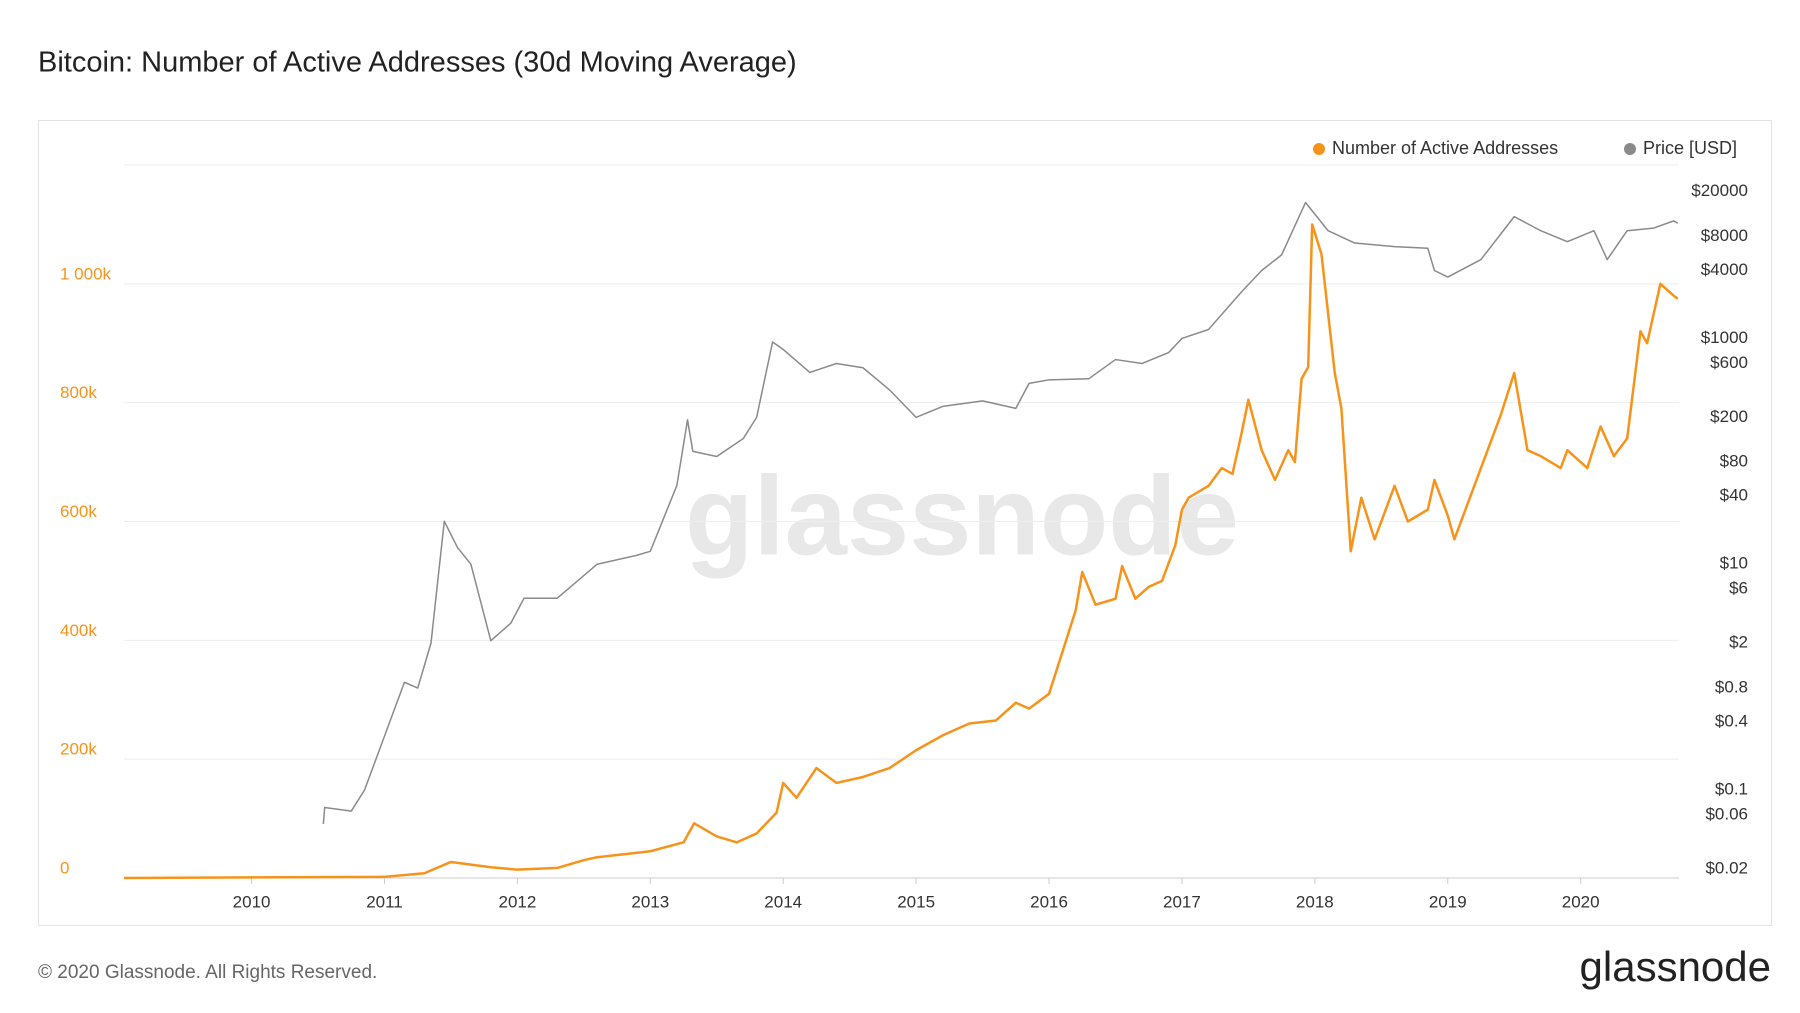 This screenshot has height=1013, width=1800. Describe the element at coordinates (1729, 362) in the screenshot. I see `y2-tick-label: $600` at that location.